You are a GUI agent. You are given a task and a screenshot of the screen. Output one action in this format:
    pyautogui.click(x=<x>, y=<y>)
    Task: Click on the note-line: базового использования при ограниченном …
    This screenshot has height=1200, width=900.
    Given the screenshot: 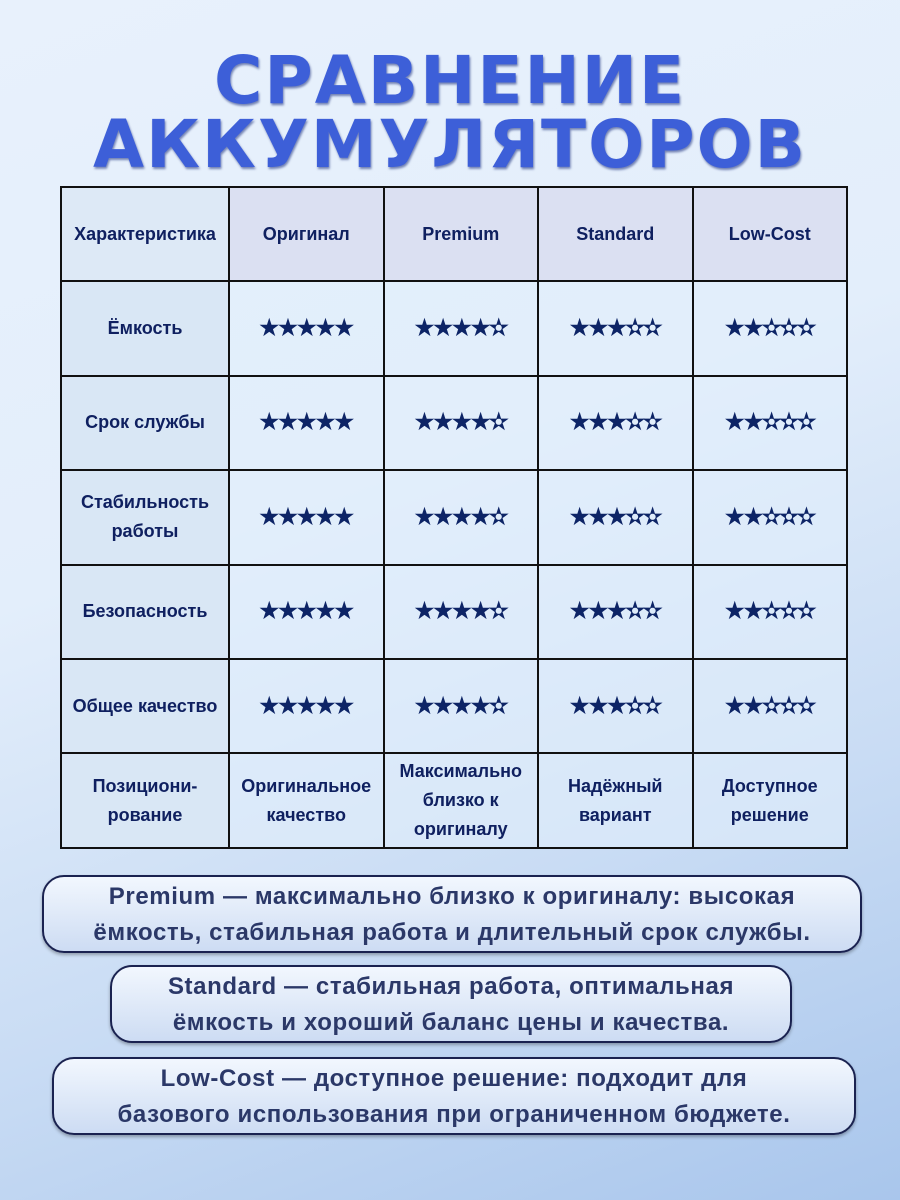 What is the action you would take?
    pyautogui.click(x=454, y=1114)
    